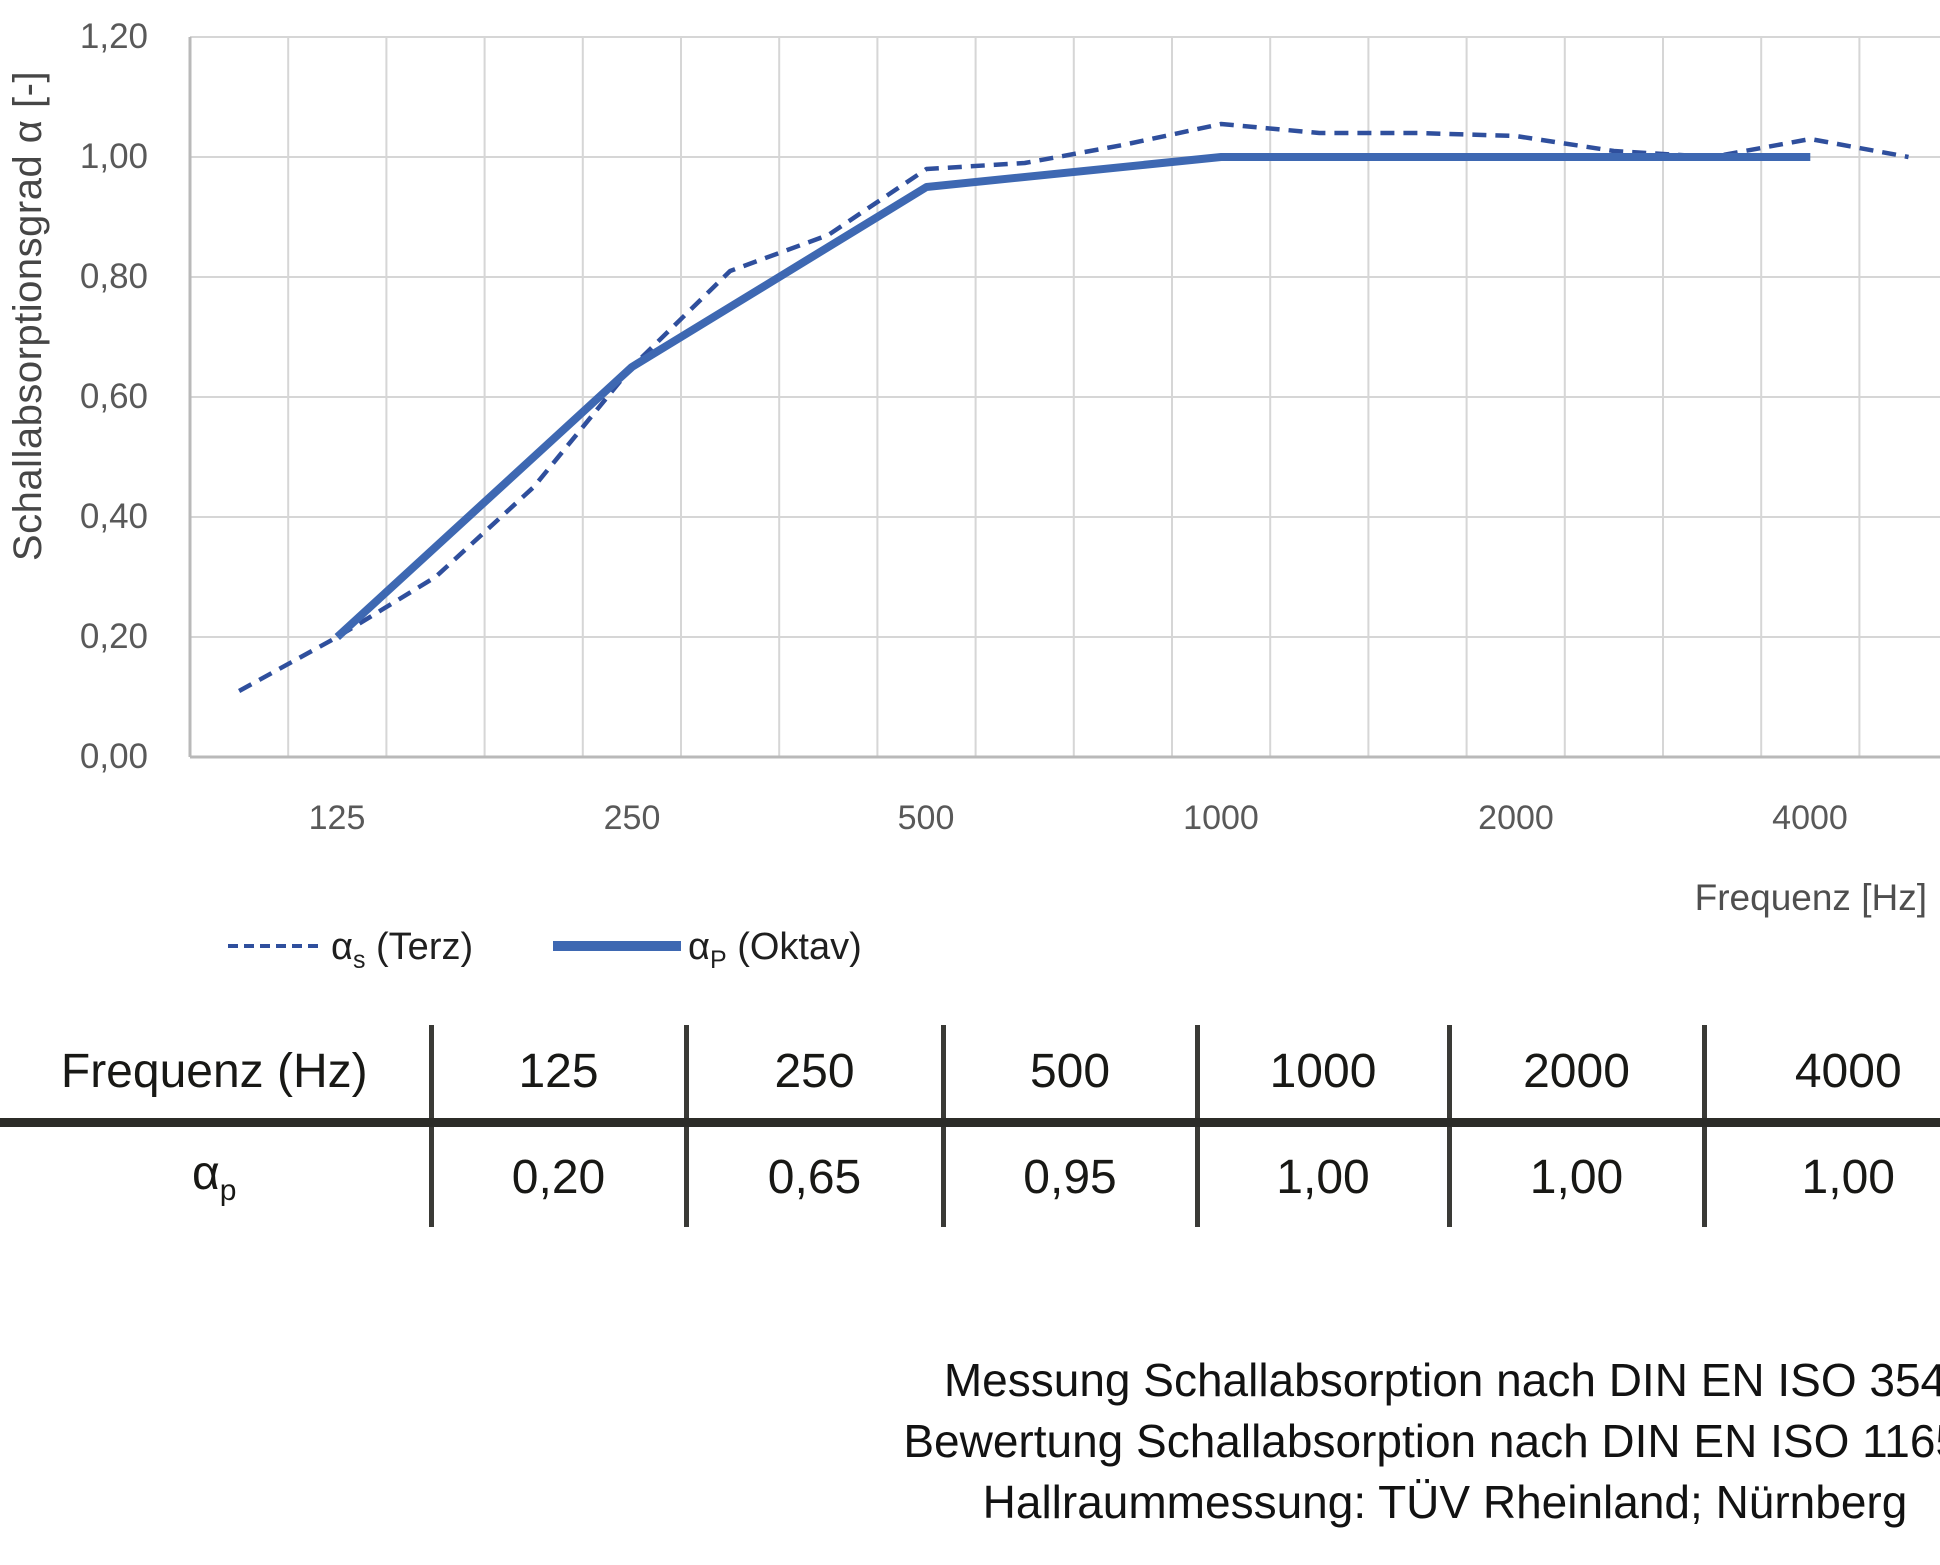  I want to click on legend-oktav-label: αP (Oktav), so click(775, 950).